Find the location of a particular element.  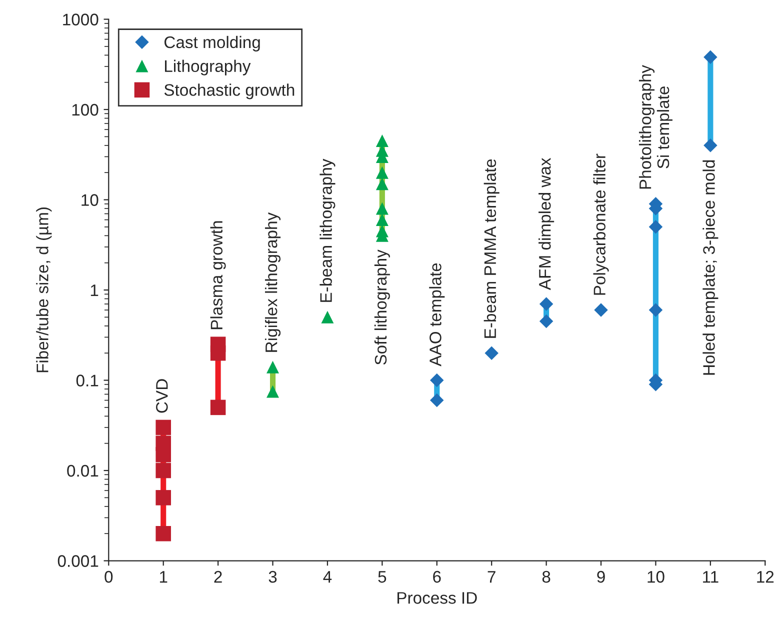

annotation: Photolithography Si template is located at coordinates (655, 126).